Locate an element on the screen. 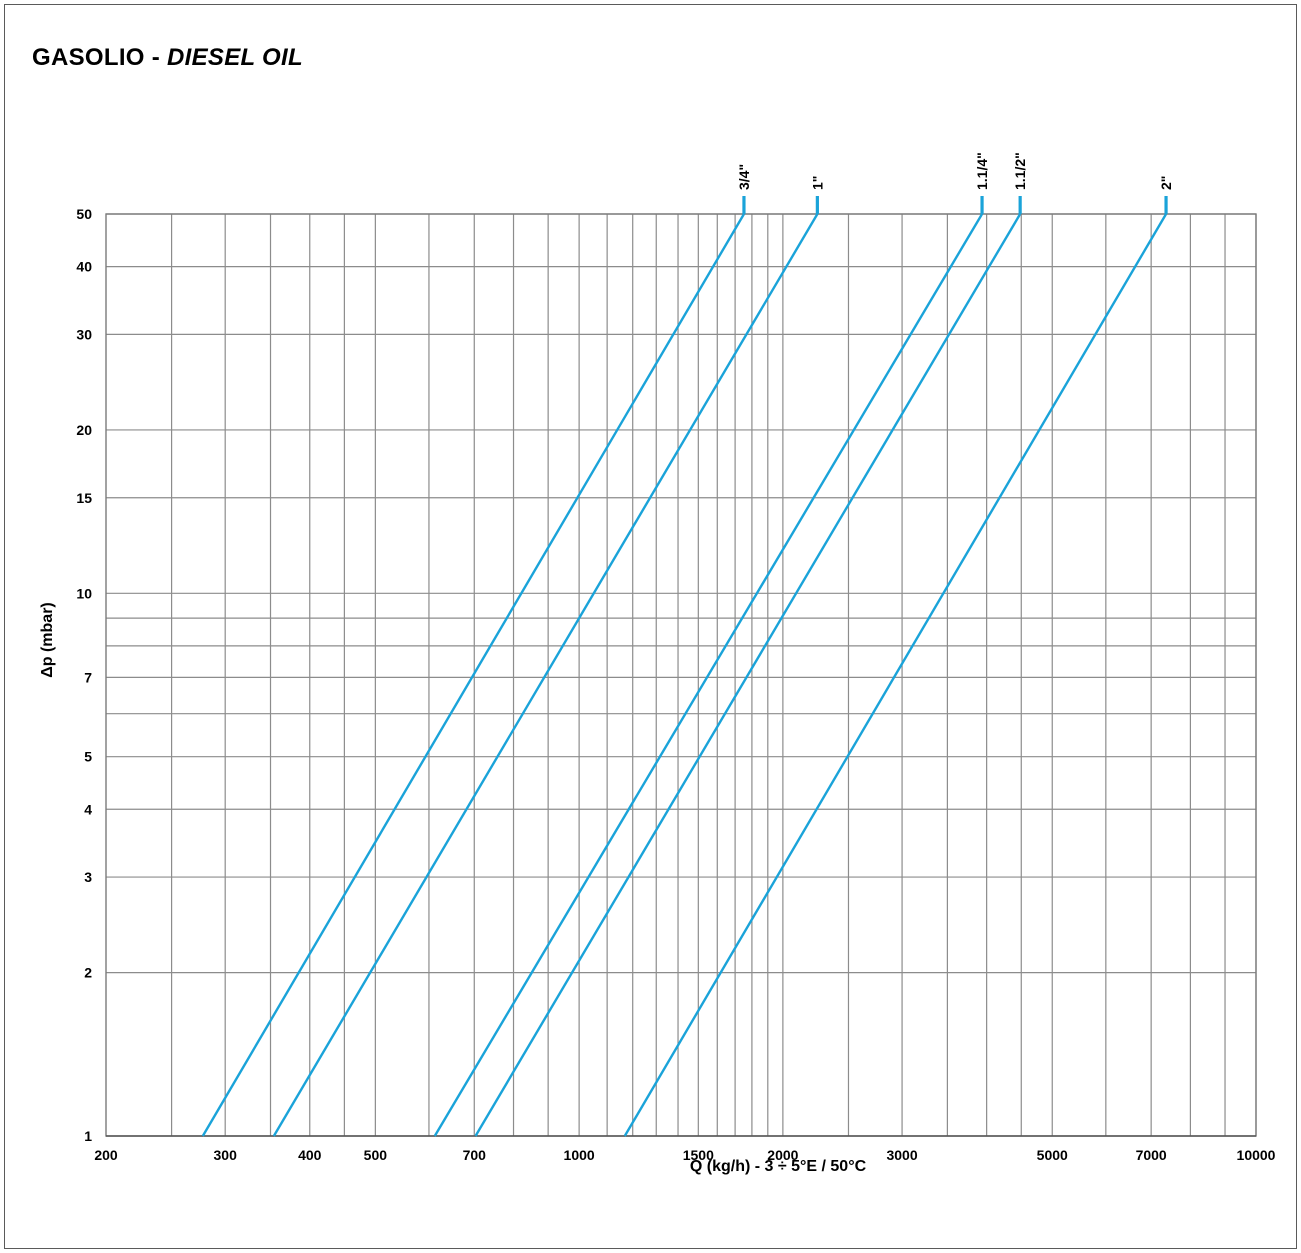  chart-title-italic: DIESEL OIL is located at coordinates (235, 57).